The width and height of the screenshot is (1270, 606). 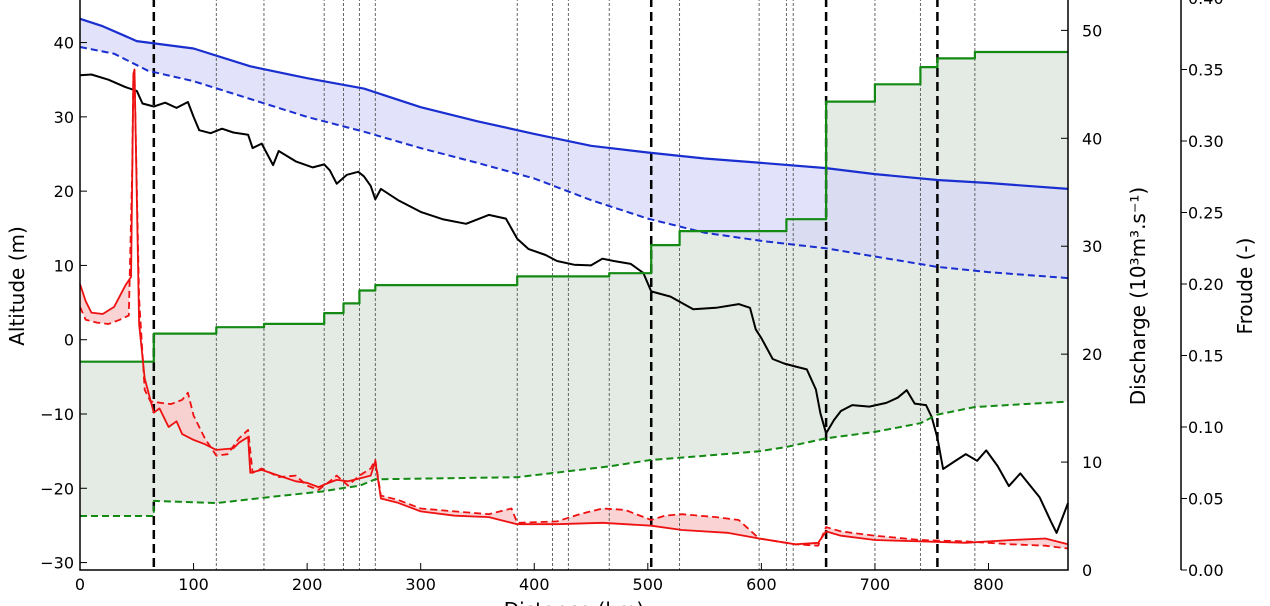 I want to click on x-tick-label: 200, so click(x=307, y=584).